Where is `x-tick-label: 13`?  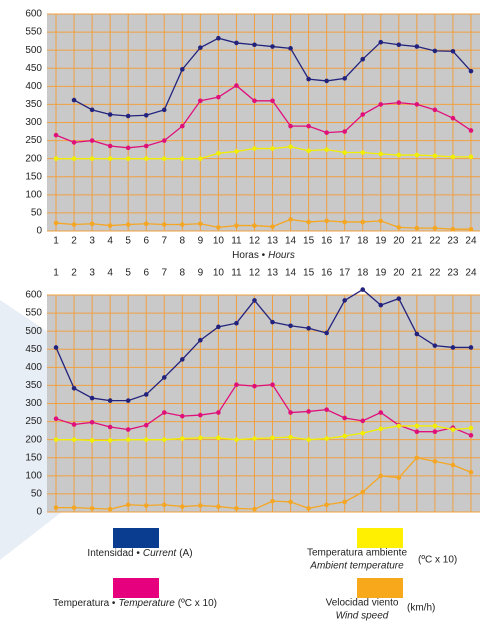
x-tick-label: 13 is located at coordinates (273, 241).